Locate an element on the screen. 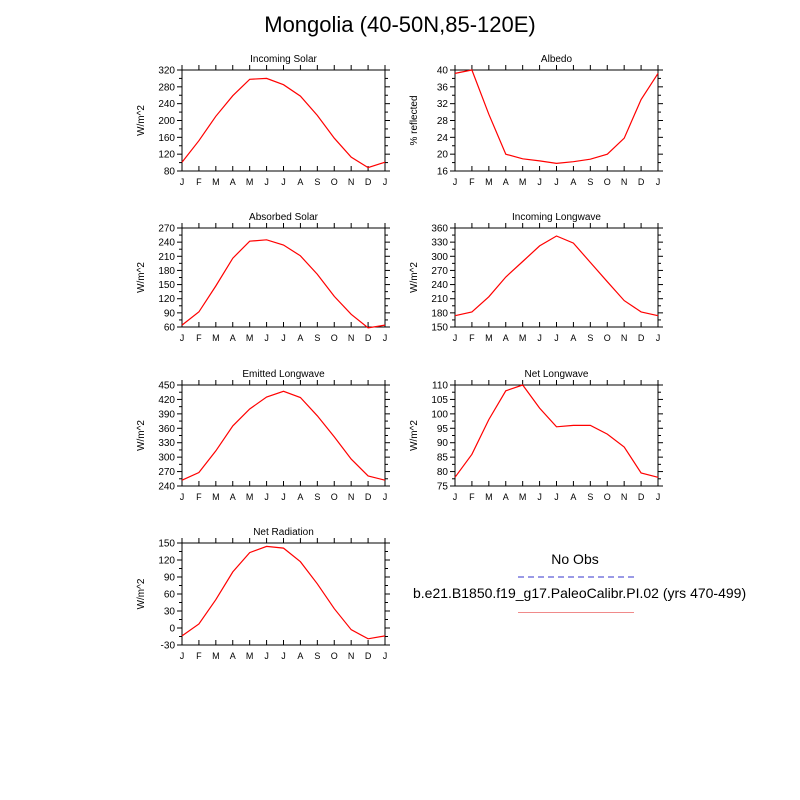  y-tick-label: 80 is located at coordinates (443, 472).